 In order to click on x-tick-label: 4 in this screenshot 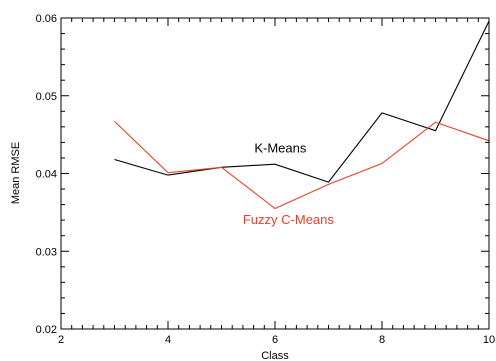, I will do `click(168, 340)`.